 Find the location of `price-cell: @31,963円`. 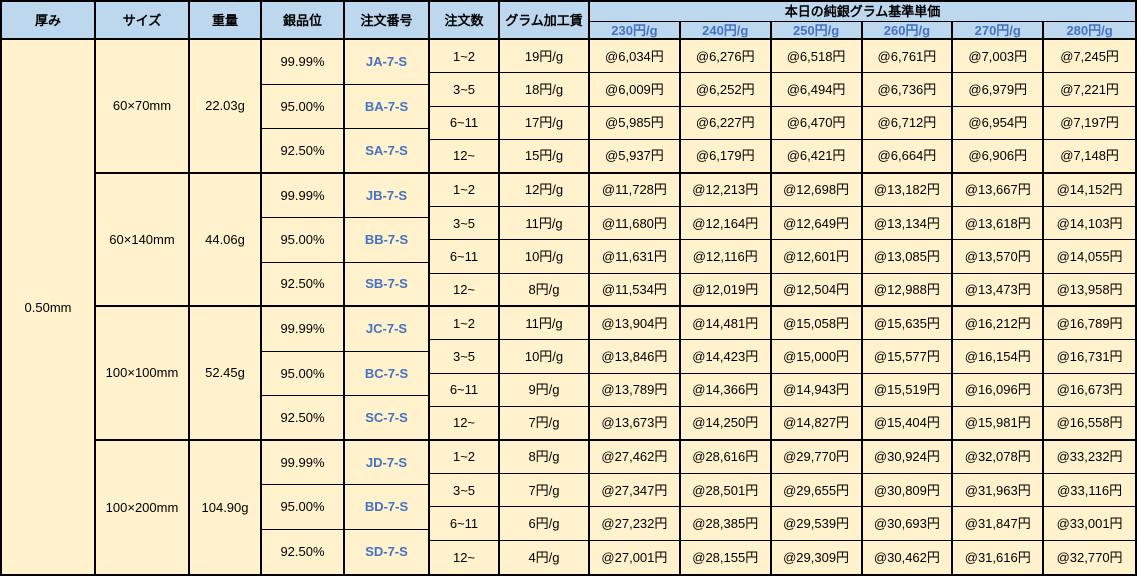

price-cell: @31,963円 is located at coordinates (999, 490).